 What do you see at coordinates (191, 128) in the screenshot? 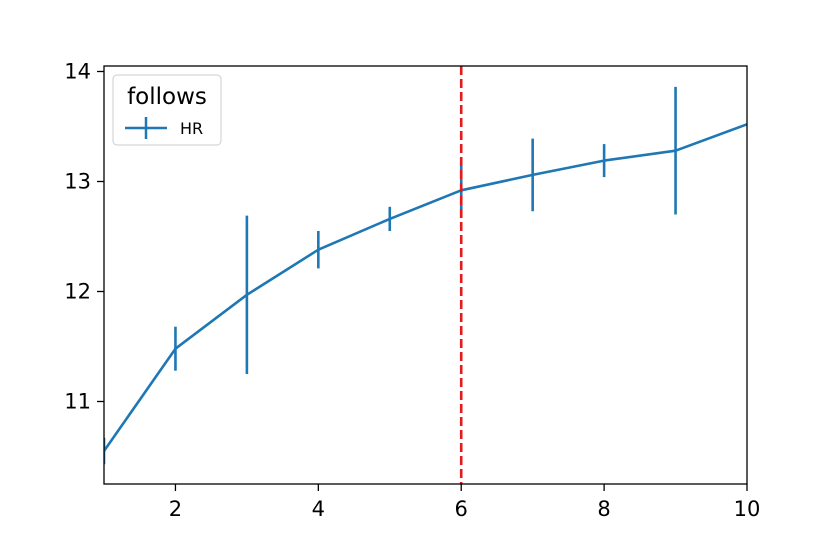
I see `legend-entry-label: HR` at bounding box center [191, 128].